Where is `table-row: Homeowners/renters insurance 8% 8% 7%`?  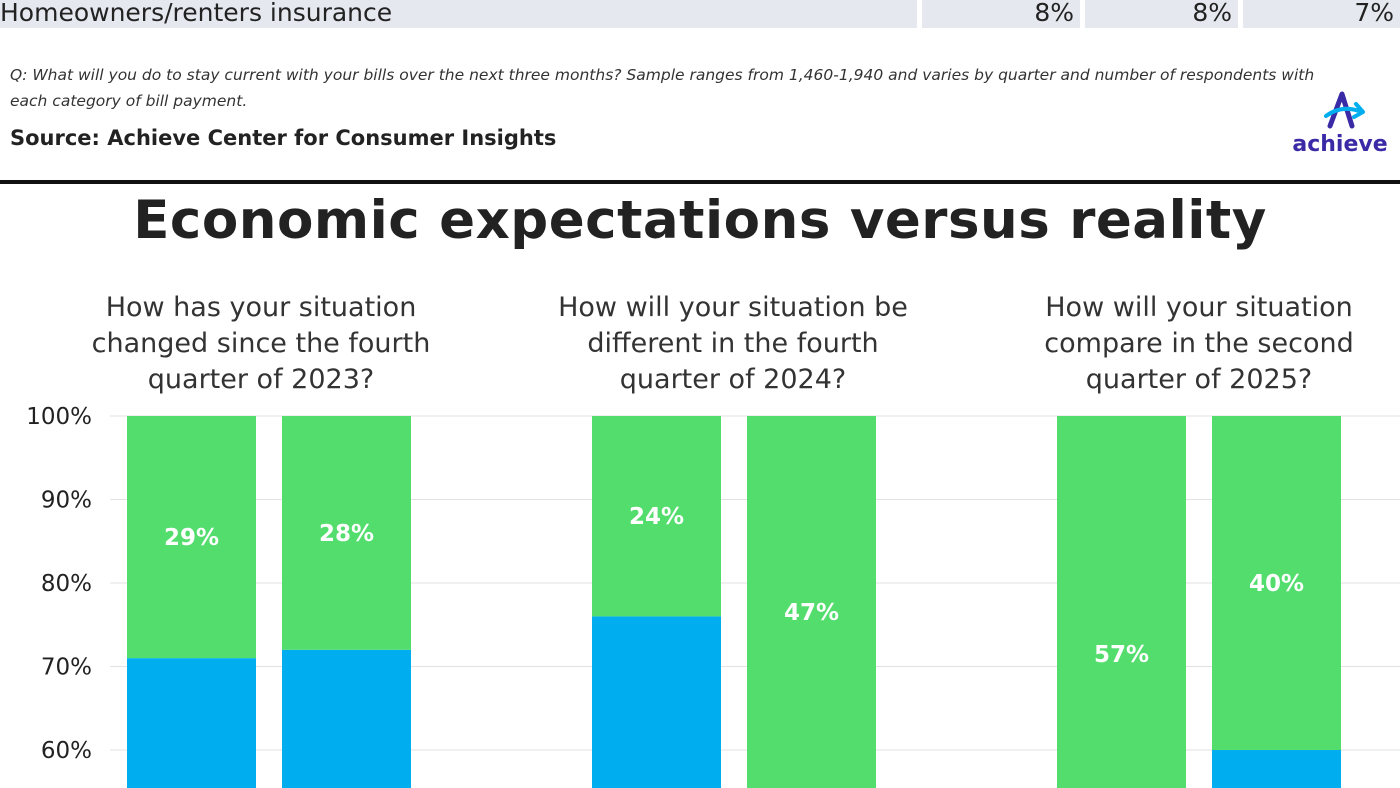
table-row: Homeowners/renters insurance 8% 8% 7% is located at coordinates (700, 14).